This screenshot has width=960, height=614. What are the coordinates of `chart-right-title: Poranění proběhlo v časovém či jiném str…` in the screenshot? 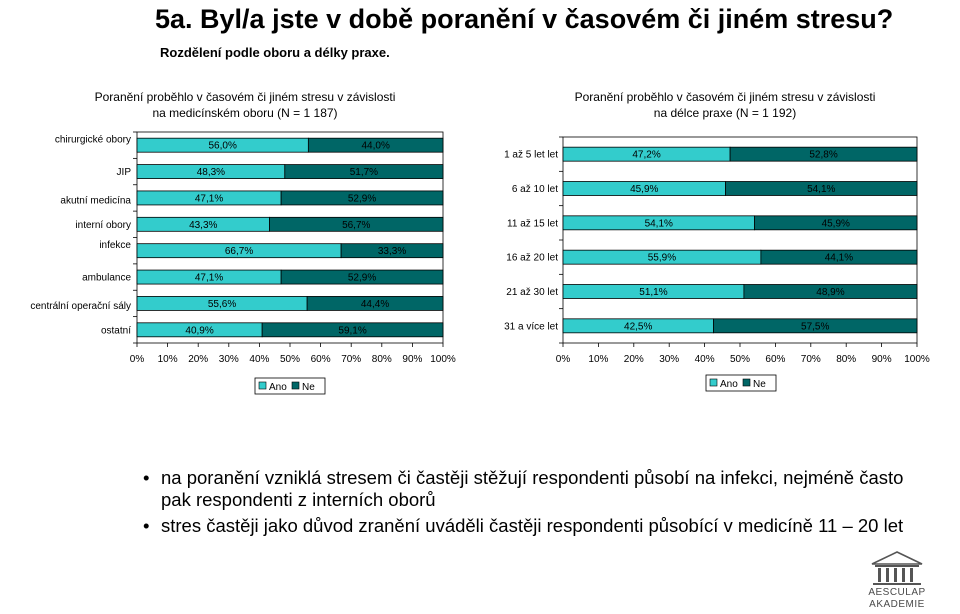 It's located at (725, 105).